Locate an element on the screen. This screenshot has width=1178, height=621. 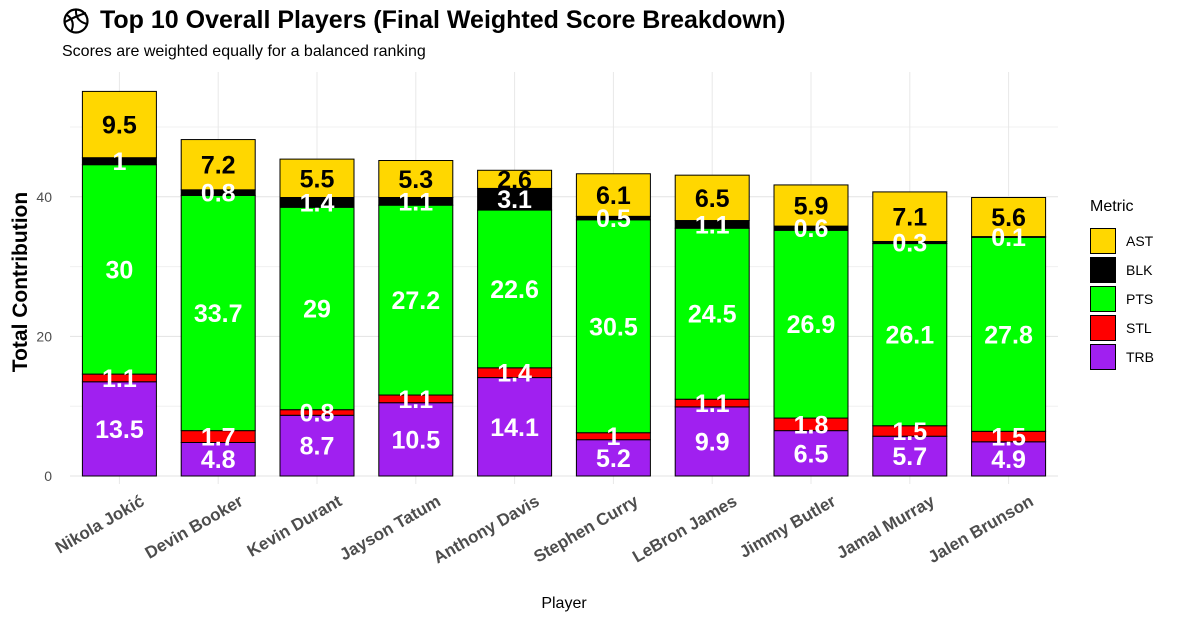
y-tick-label: 0 is located at coordinates (48, 476).